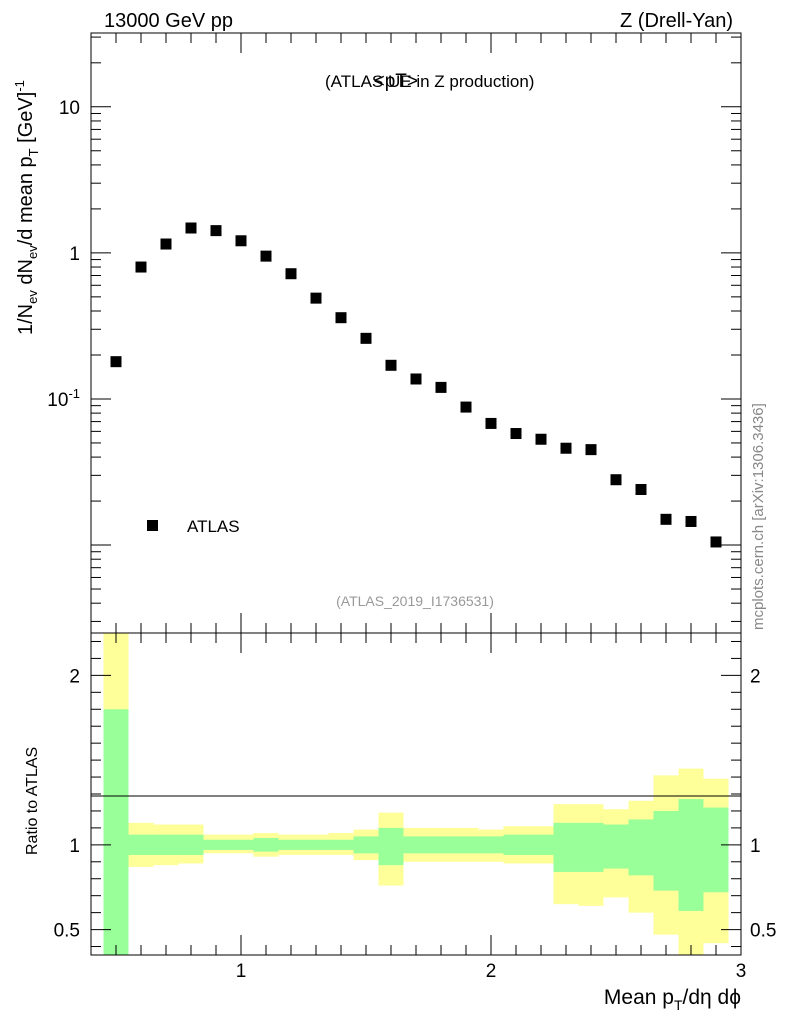 This screenshot has width=786, height=1024. What do you see at coordinates (168, 21) in the screenshot?
I see `energy-label: 13000 GeV pp` at bounding box center [168, 21].